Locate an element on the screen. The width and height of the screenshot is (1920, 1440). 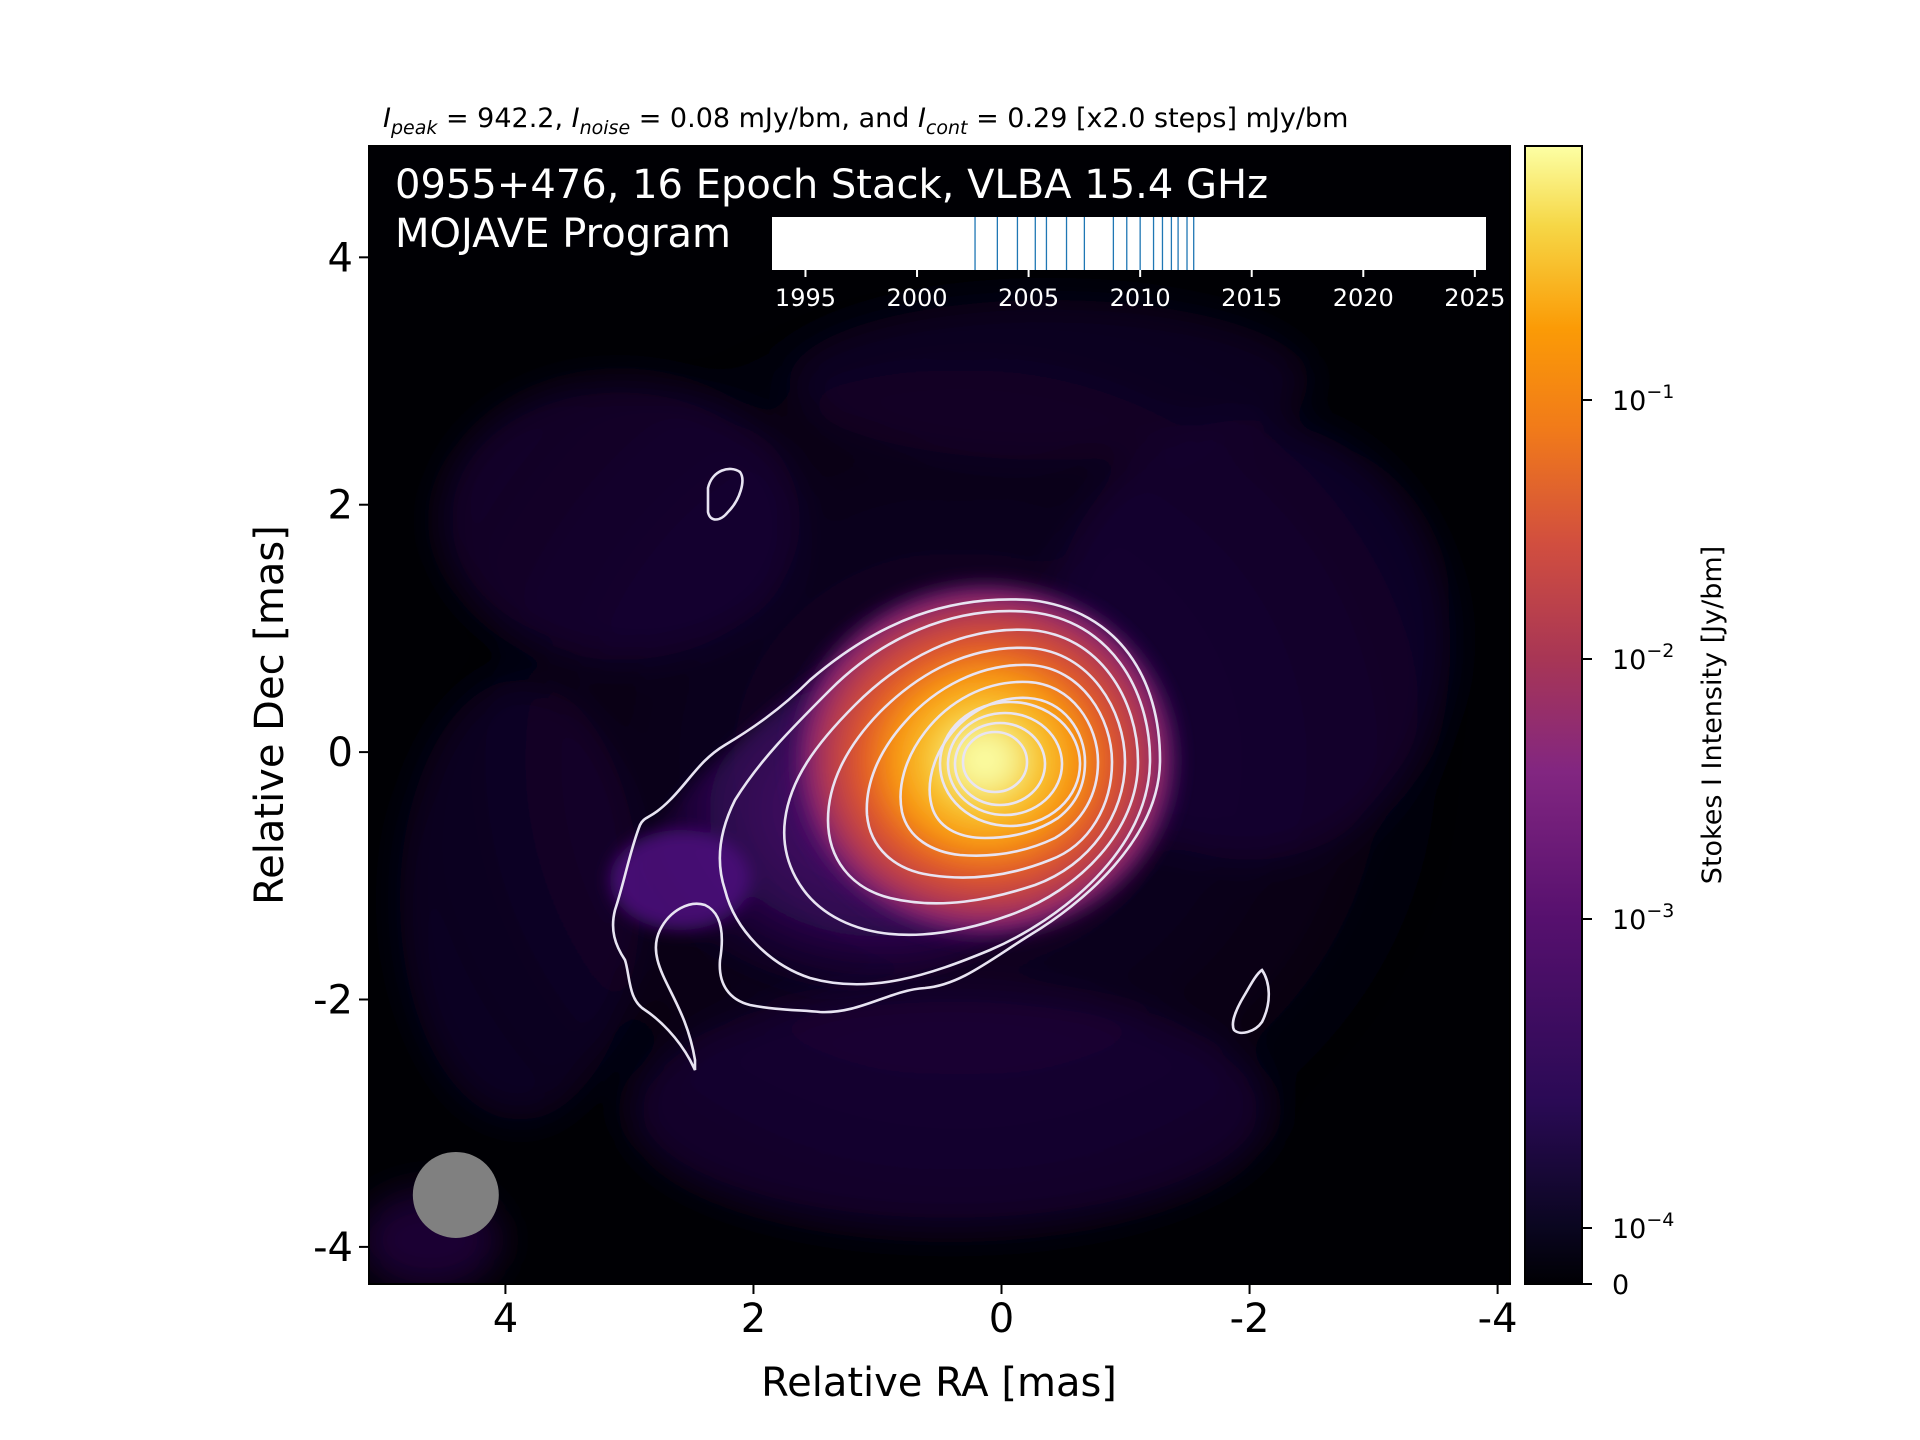
contours is located at coordinates (941, 769).